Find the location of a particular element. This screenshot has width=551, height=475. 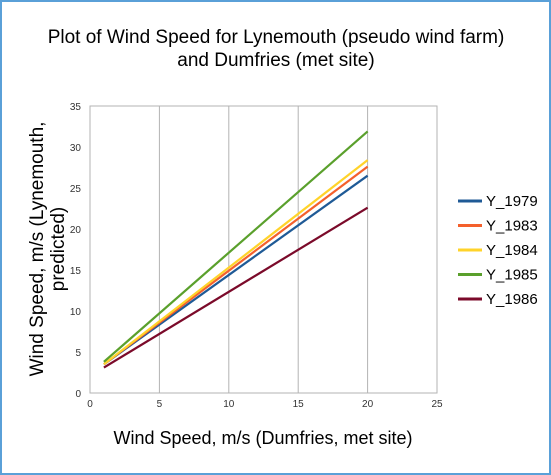

y-tick-30: 30 is located at coordinates (76, 148).